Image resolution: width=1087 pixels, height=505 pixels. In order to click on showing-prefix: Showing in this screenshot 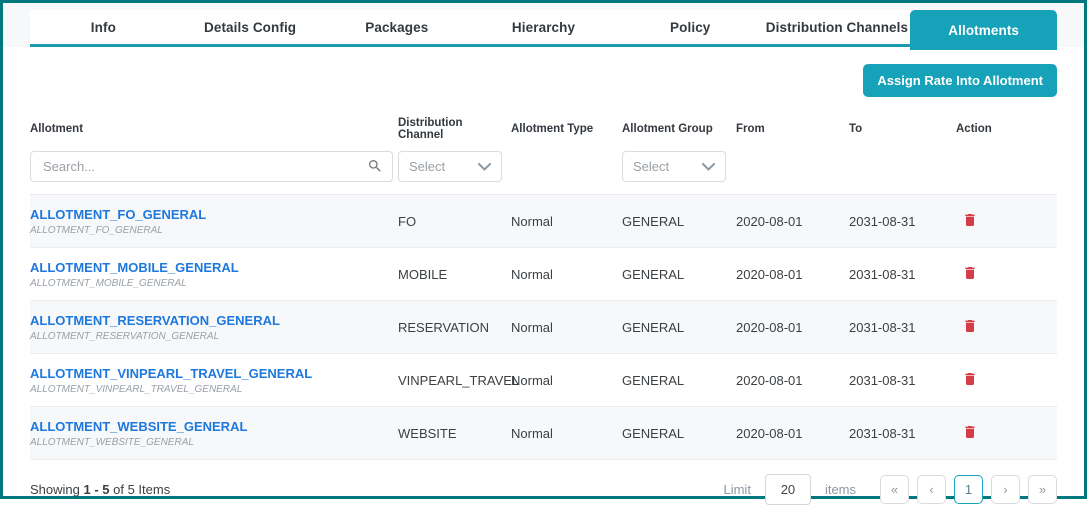, I will do `click(55, 489)`.